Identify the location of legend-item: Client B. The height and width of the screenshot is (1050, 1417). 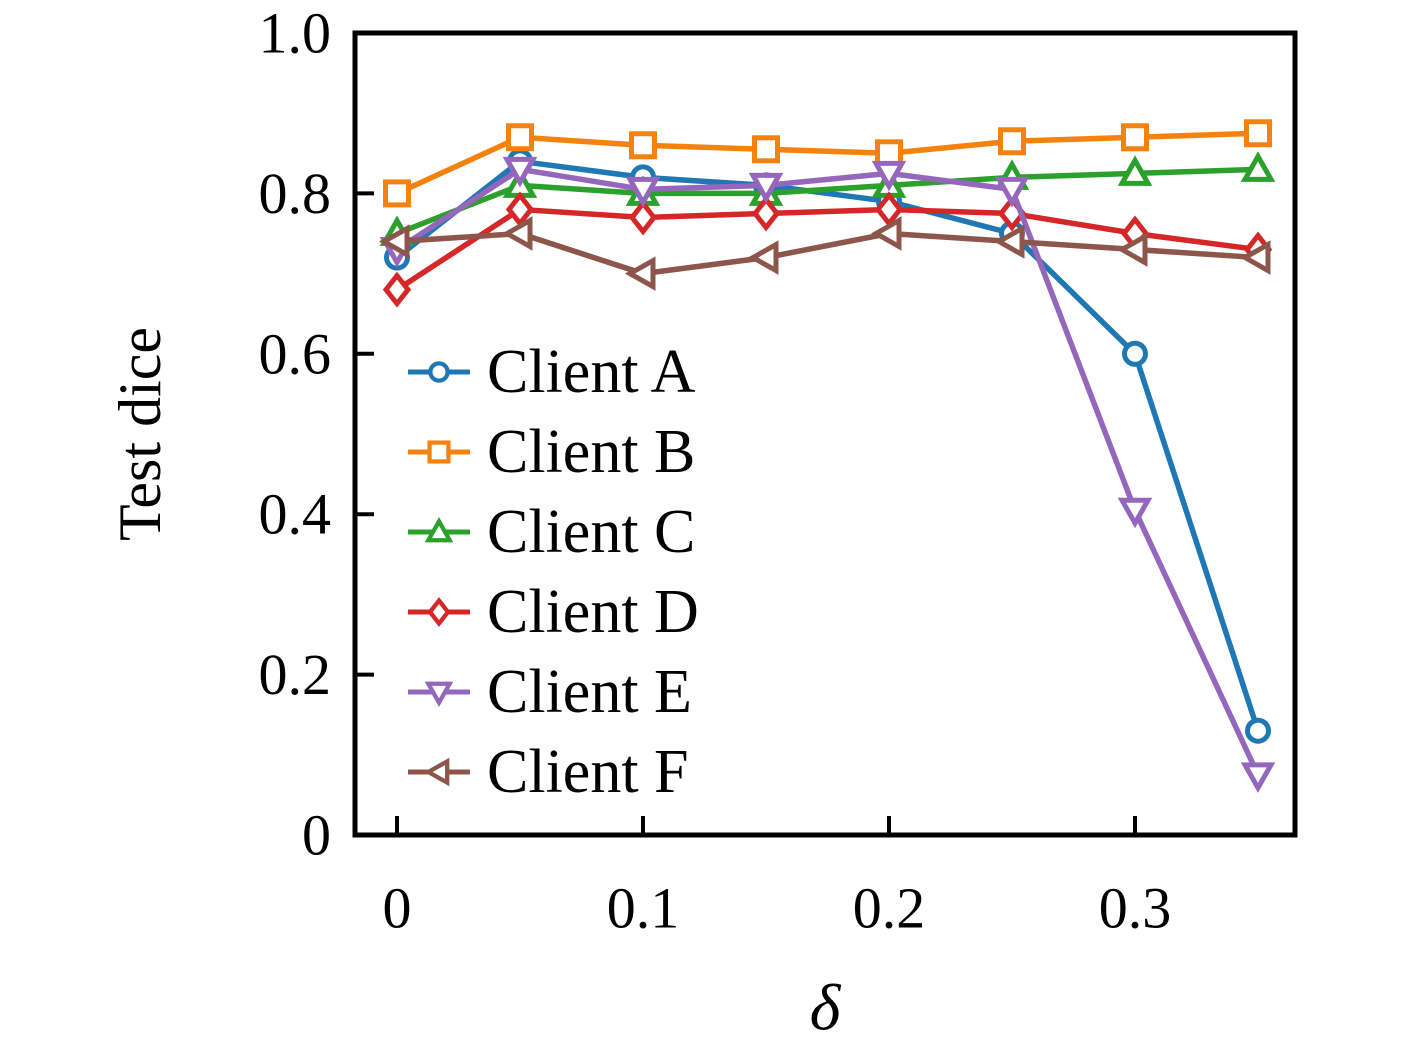
(551, 452).